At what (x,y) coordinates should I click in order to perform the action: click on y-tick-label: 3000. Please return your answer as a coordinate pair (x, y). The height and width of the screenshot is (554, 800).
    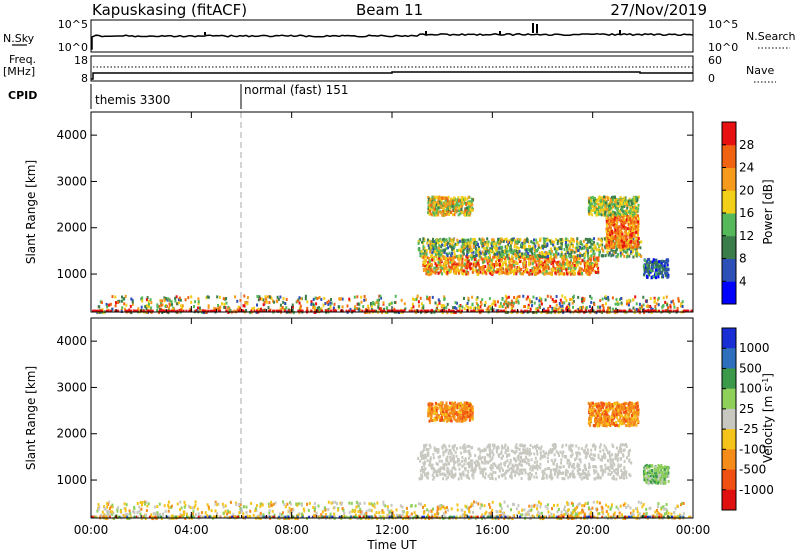
    Looking at the image, I should click on (71, 181).